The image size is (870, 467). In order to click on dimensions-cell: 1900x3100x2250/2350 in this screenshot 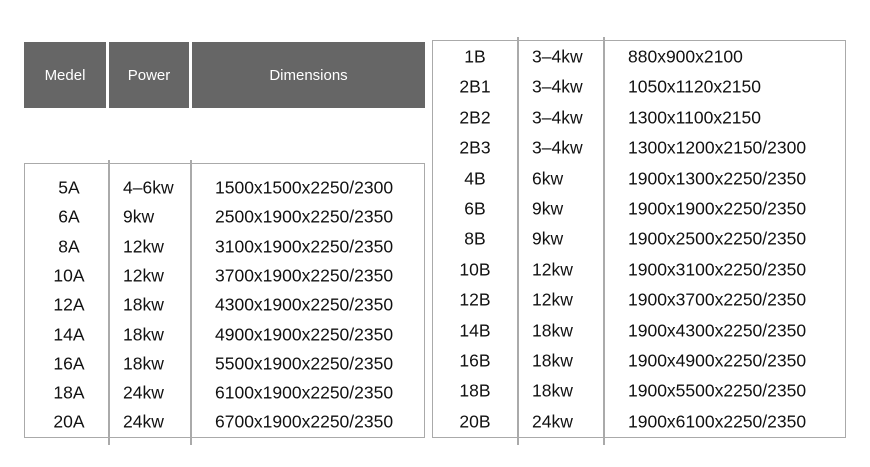, I will do `click(717, 269)`.